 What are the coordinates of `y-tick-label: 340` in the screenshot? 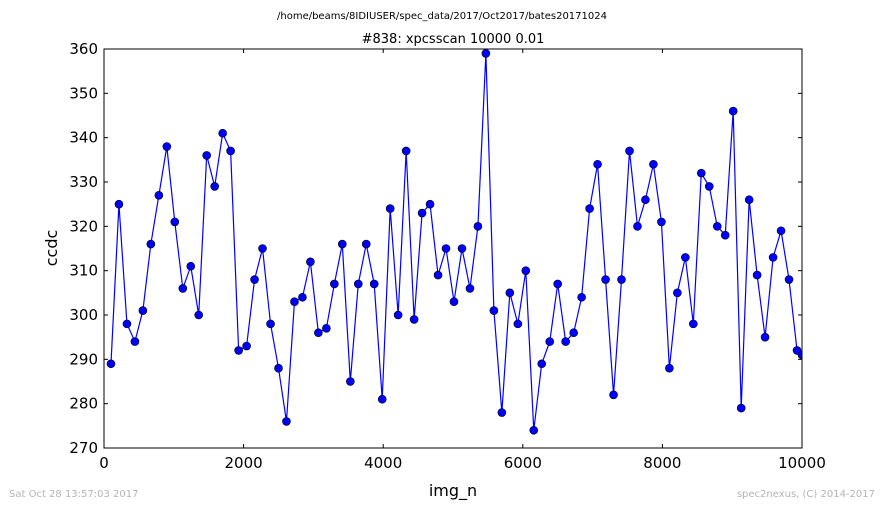 It's located at (83, 138).